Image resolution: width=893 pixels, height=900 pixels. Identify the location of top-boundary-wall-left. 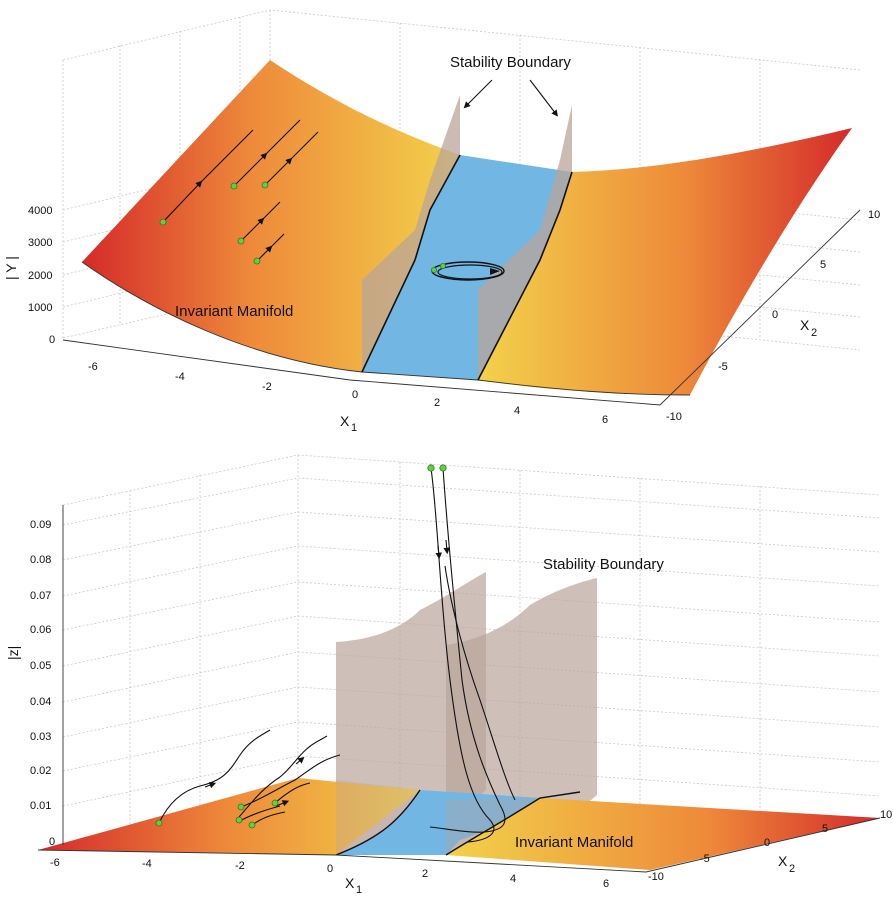
(411, 233).